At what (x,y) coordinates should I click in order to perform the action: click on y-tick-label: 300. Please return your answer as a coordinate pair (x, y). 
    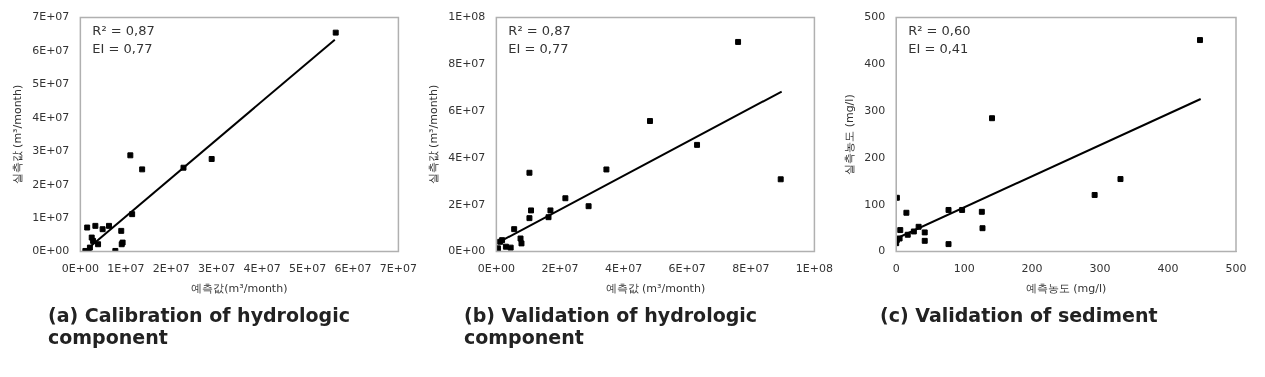
    Looking at the image, I should click on (875, 111).